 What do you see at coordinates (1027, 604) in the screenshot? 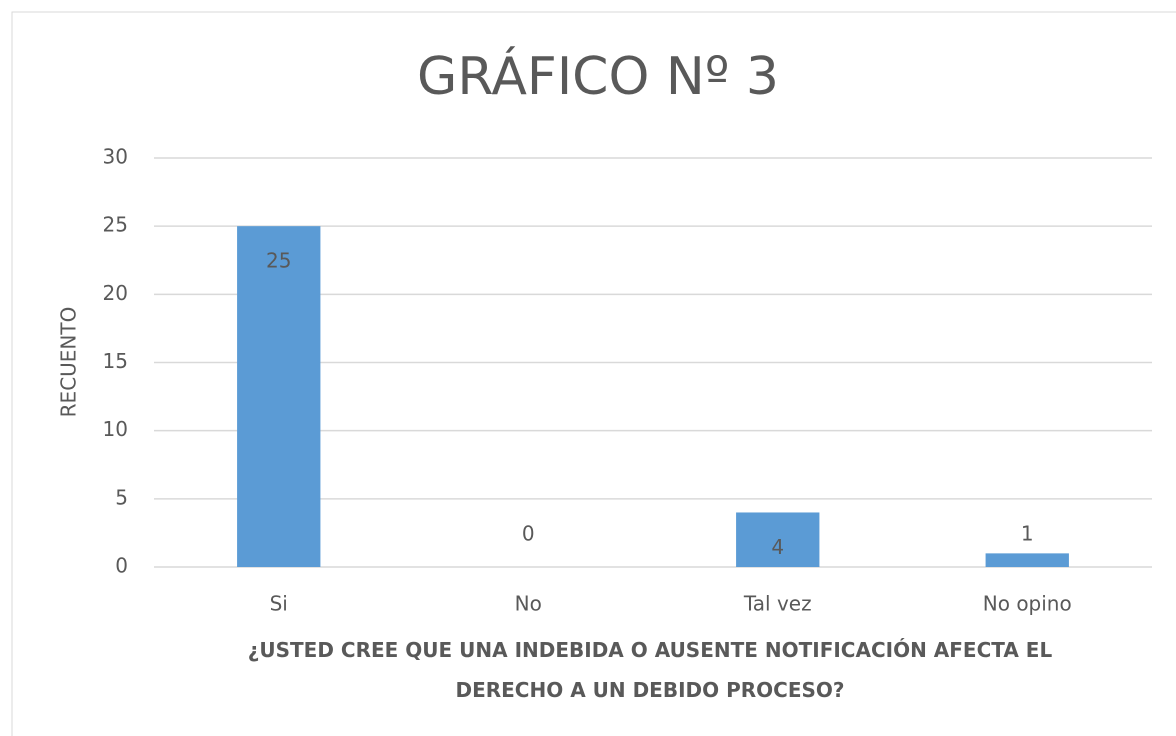
I see `x-tick-label: No opino` at bounding box center [1027, 604].